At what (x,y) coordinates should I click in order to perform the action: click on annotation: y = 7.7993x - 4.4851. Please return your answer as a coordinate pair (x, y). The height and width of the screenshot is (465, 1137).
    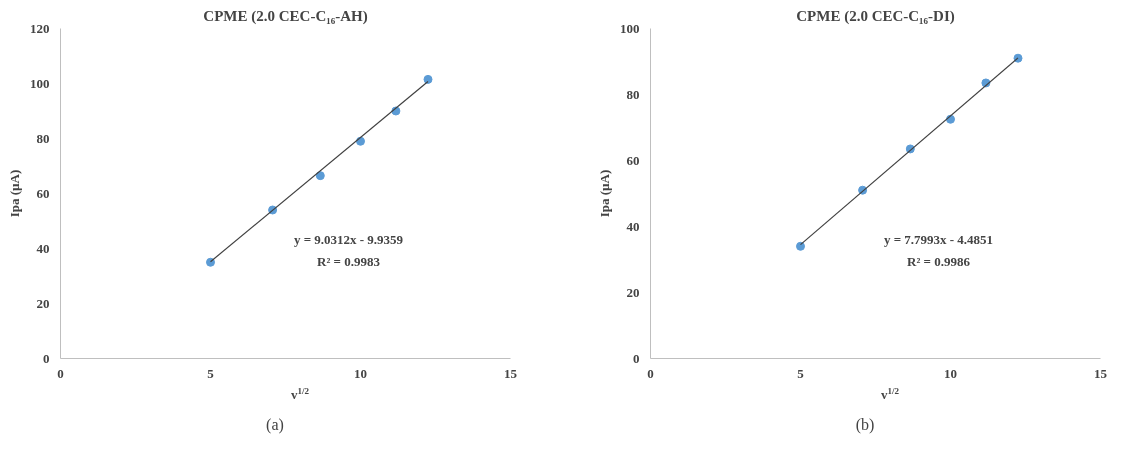
    Looking at the image, I should click on (938, 240).